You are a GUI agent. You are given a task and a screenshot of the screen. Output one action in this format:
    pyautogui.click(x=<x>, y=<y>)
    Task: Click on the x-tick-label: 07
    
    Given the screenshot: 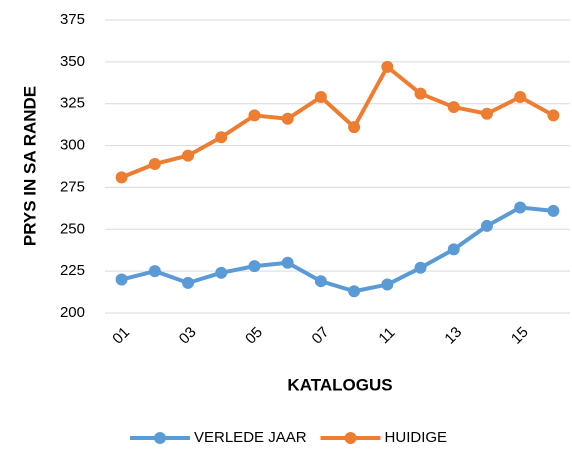 What is the action you would take?
    pyautogui.click(x=321, y=336)
    